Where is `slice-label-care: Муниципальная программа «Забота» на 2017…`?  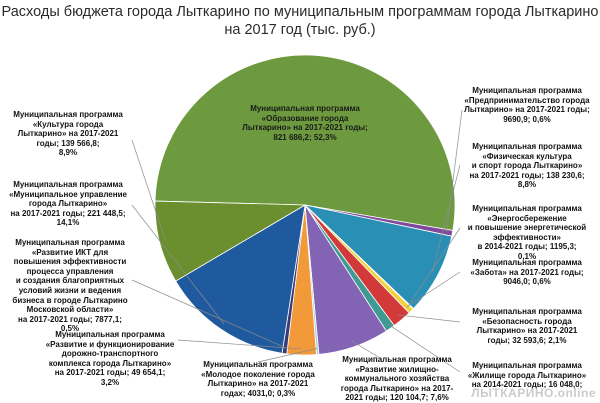 slice-label-care: Муниципальная программа «Забота» на 2017… is located at coordinates (527, 272).